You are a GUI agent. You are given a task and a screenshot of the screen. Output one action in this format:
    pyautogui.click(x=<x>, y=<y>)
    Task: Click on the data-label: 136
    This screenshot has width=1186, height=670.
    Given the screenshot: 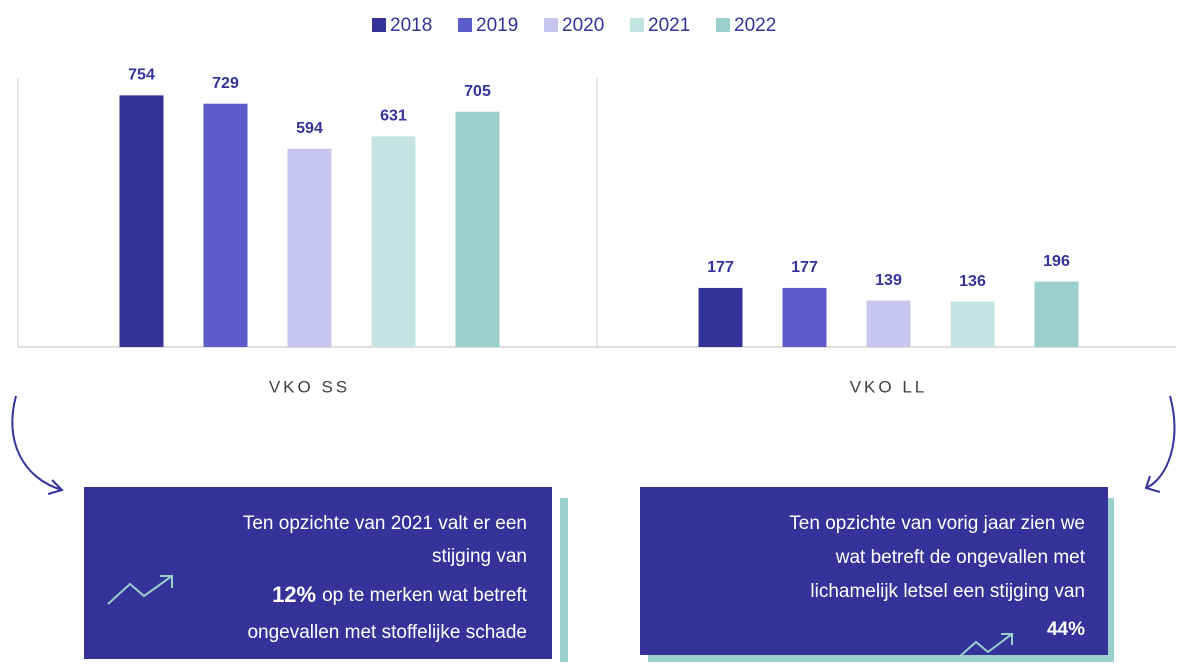 What is the action you would take?
    pyautogui.click(x=972, y=281)
    